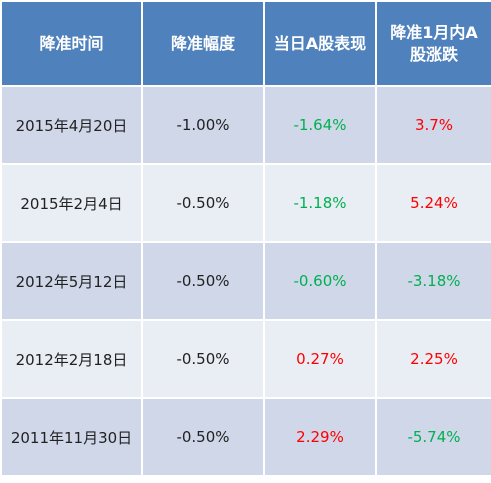 The height and width of the screenshot is (483, 491). What do you see at coordinates (434, 204) in the screenshot?
I see `one-month-change-cell: 5.24%` at bounding box center [434, 204].